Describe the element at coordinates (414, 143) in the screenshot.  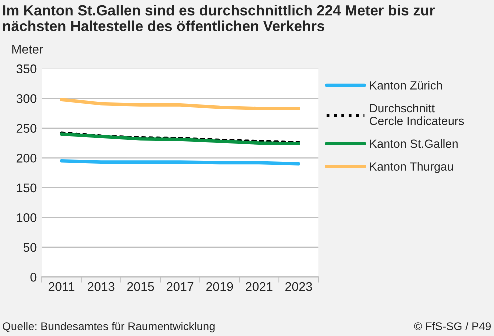
I see `legend-label: Kanton St.Gallen` at that location.